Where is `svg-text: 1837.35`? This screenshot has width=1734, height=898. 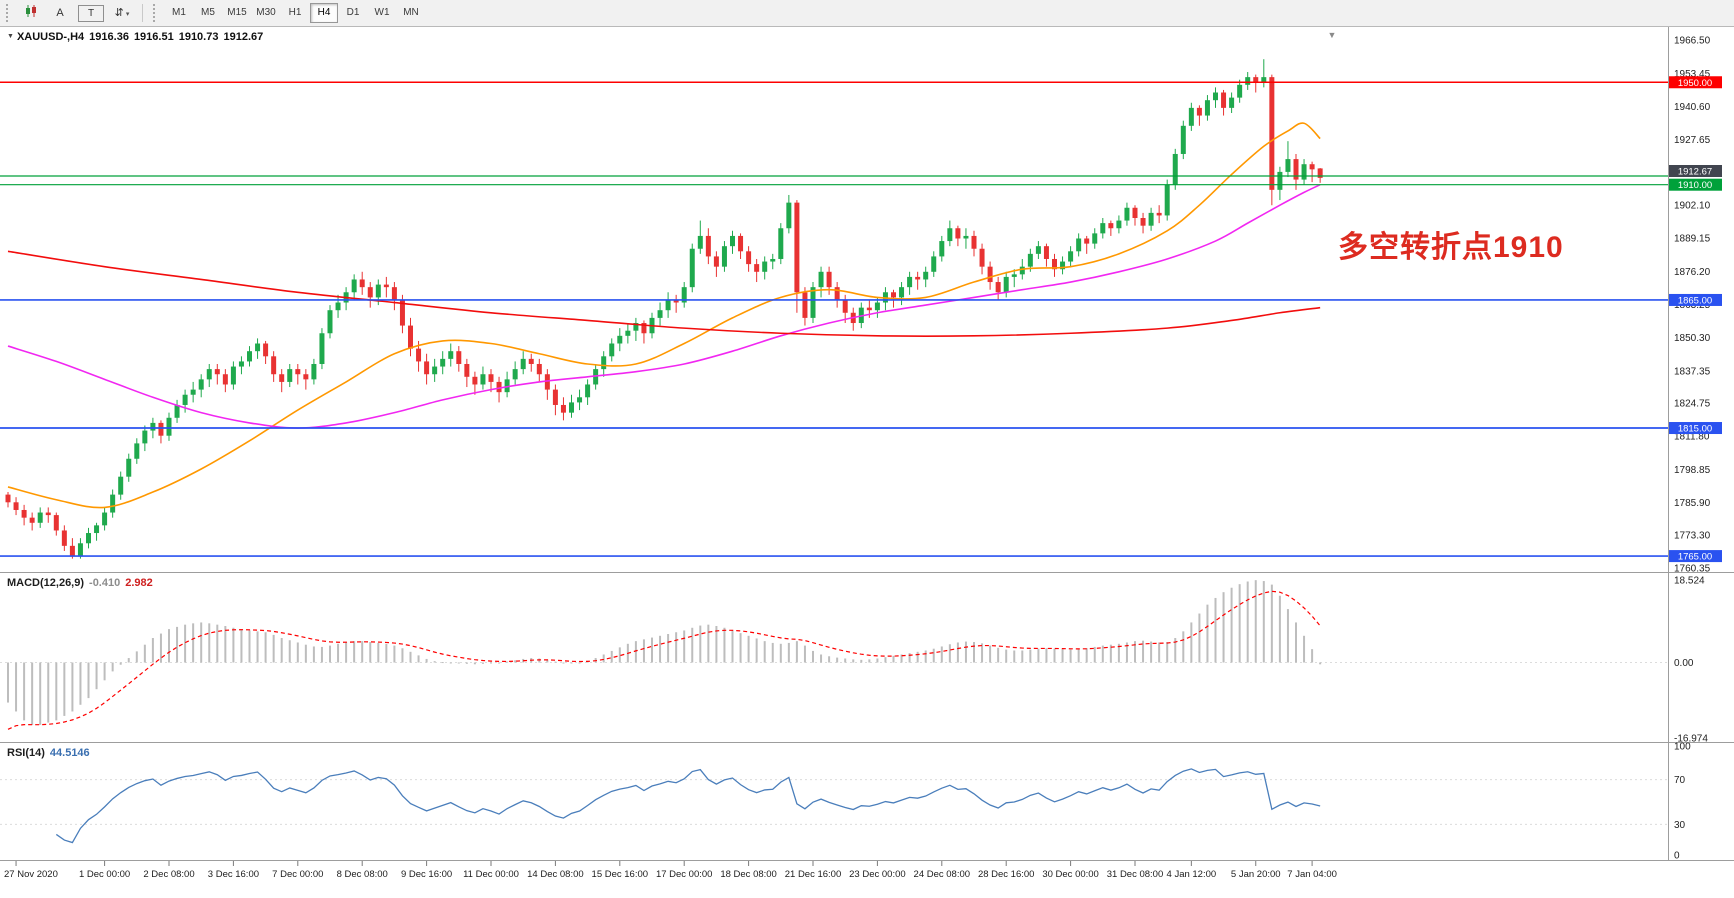 svg-text: 1837.35 is located at coordinates (1692, 371).